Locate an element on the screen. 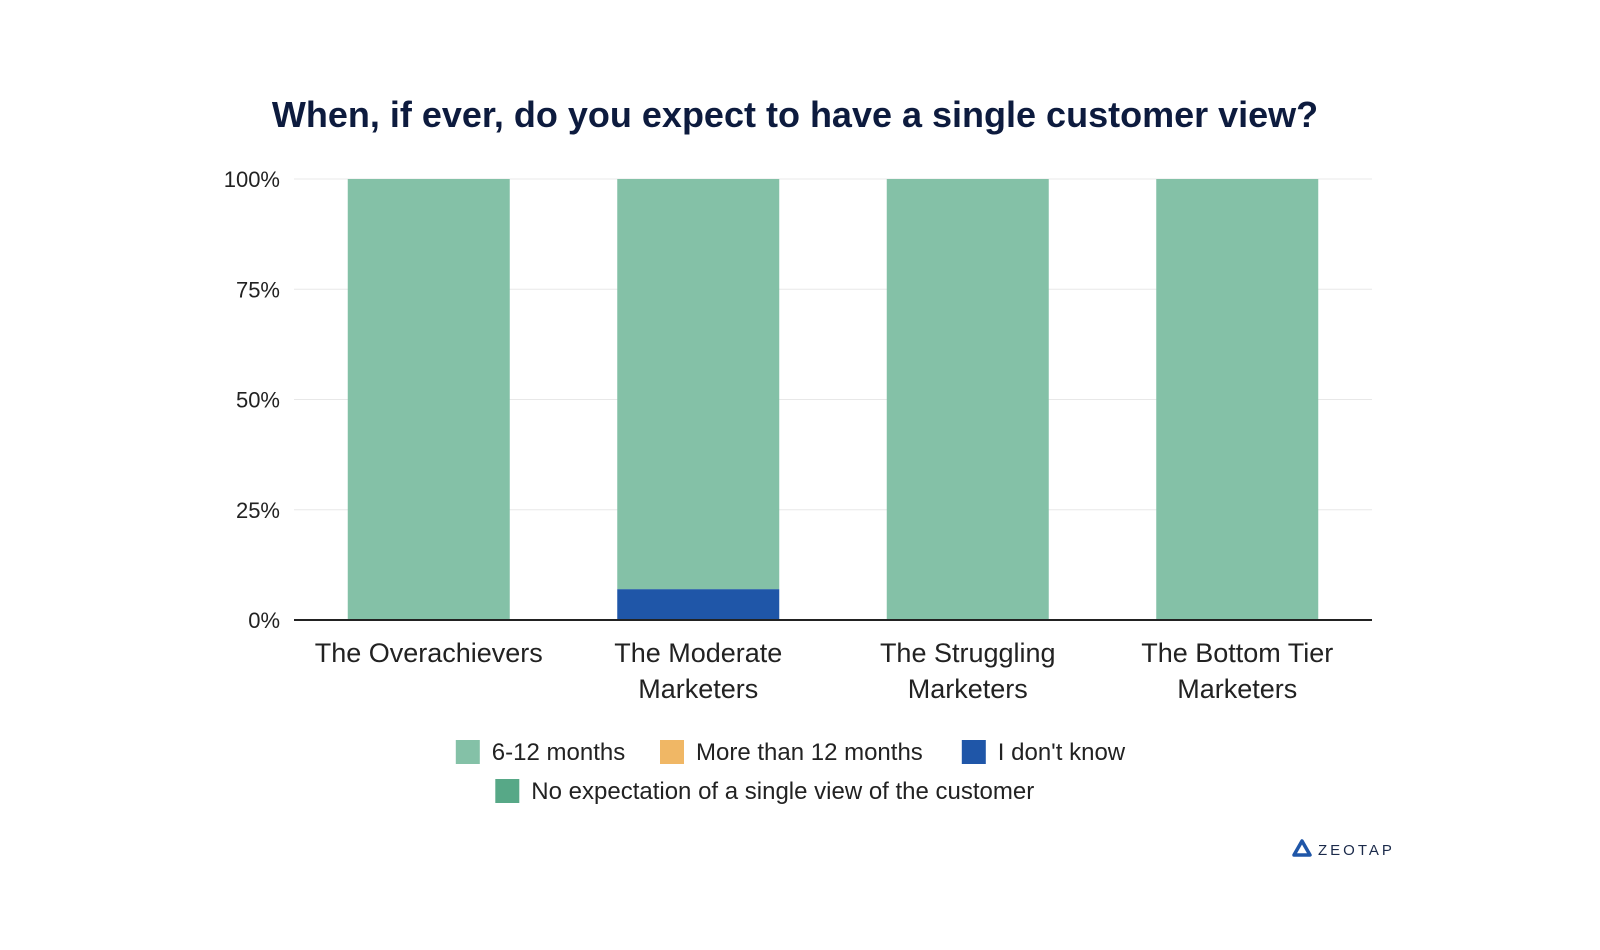 This screenshot has width=1600, height=950. x-tick-label: The Struggling Marketers is located at coordinates (968, 671).